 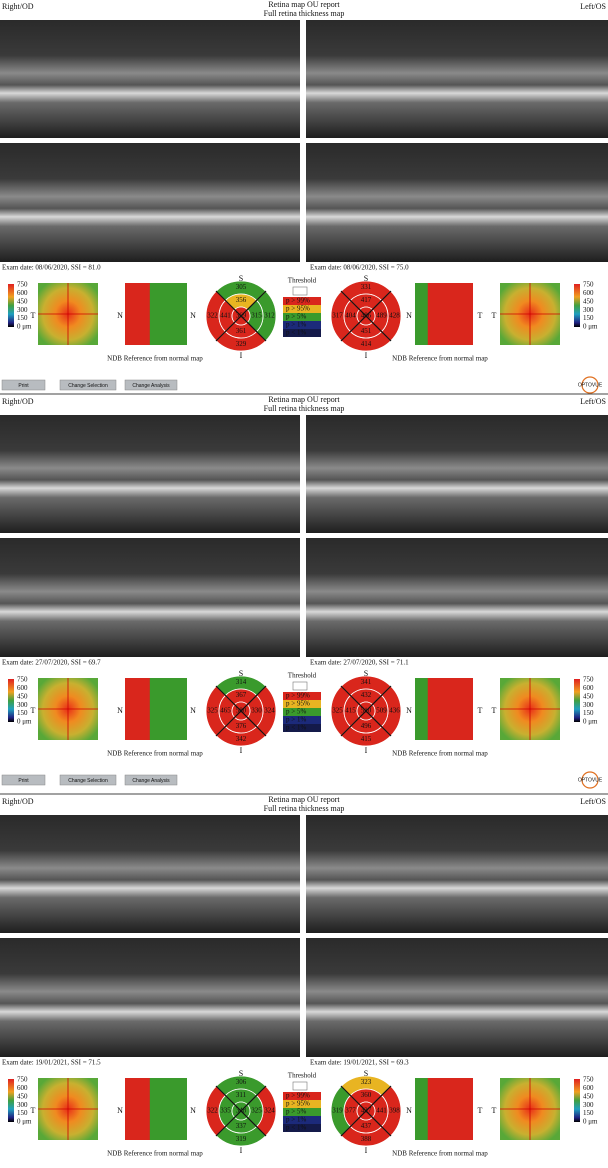 What do you see at coordinates (225, 316) in the screenshot?
I see `inner-value: 441` at bounding box center [225, 316].